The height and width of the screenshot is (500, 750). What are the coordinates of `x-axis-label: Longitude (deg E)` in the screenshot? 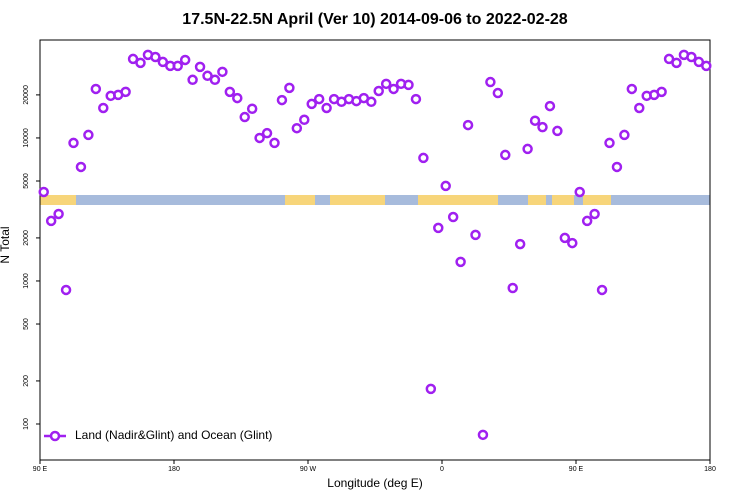 It's located at (374, 483).